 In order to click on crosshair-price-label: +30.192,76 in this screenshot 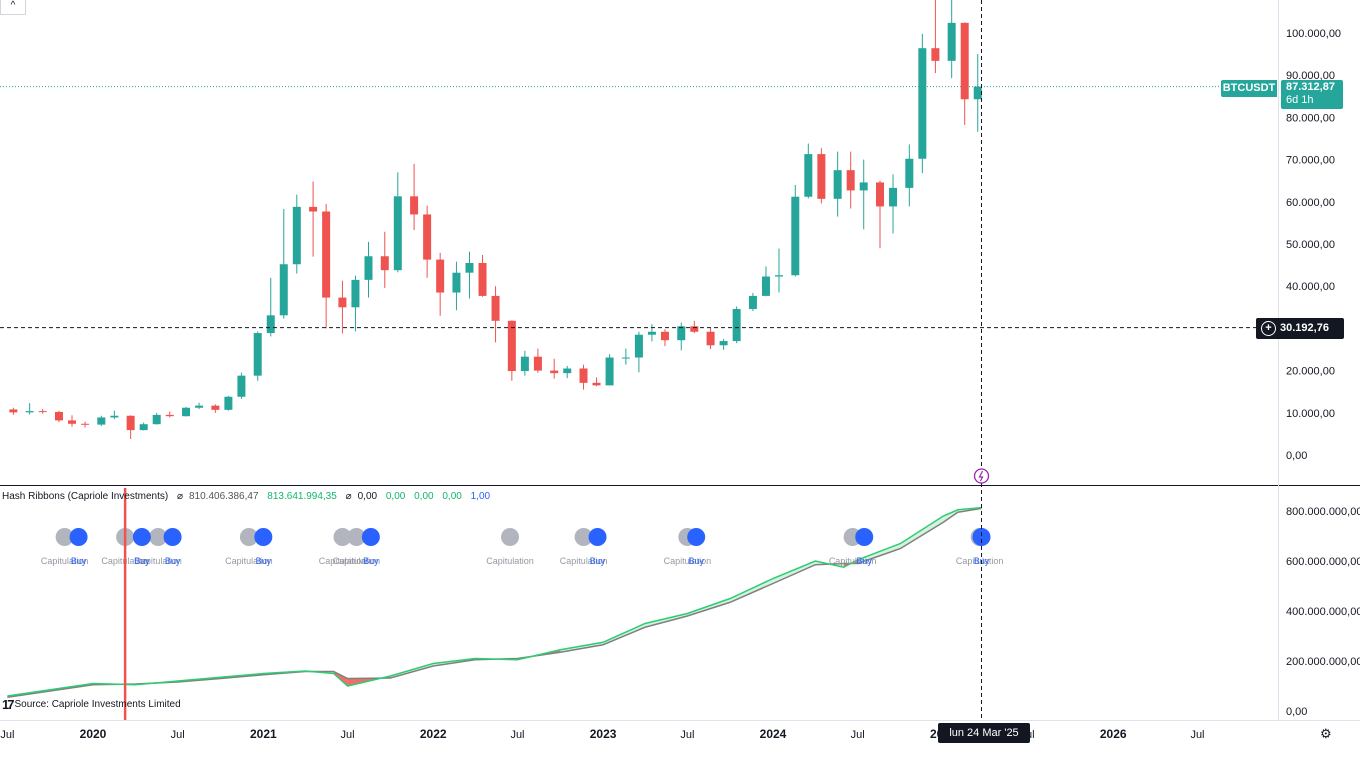, I will do `click(1300, 328)`.